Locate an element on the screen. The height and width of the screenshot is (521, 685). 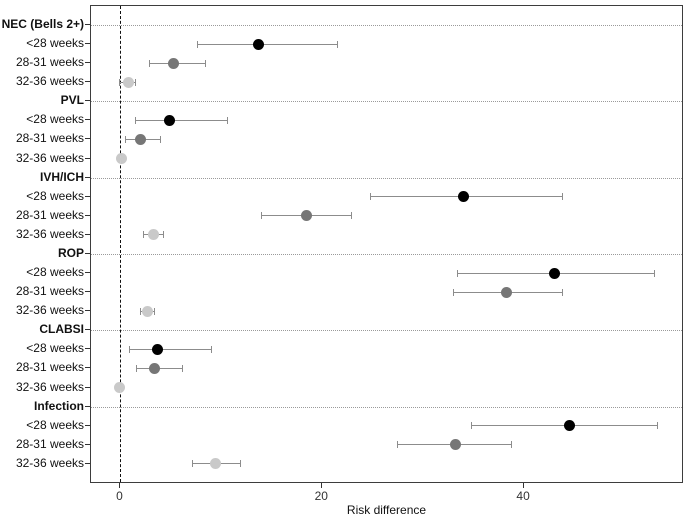
row-label-infection-28-31-weeks: 28-31 weeks is located at coordinates (49, 443).